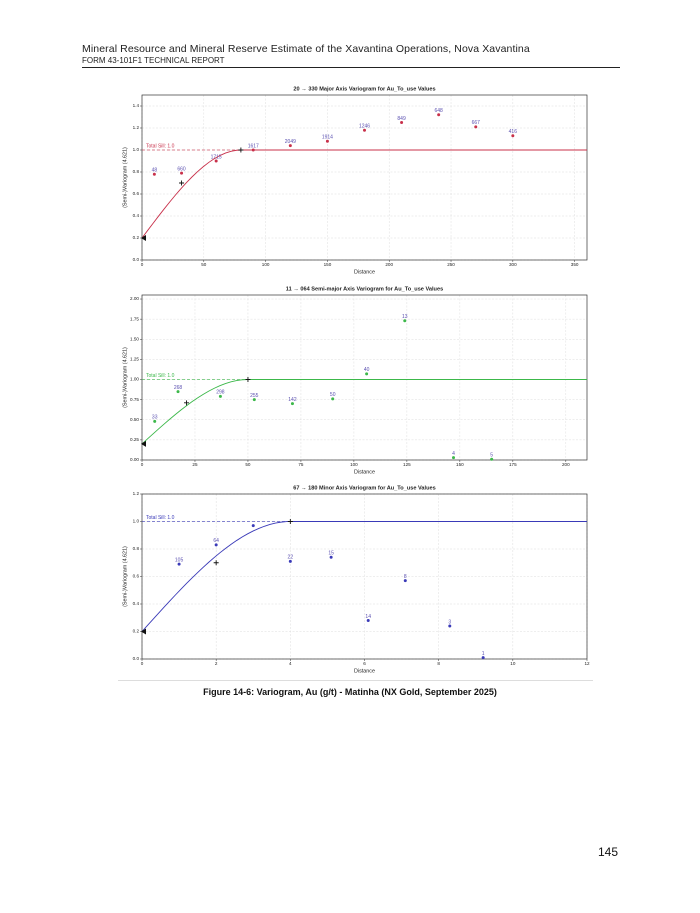 This screenshot has height=913, width=700. Describe the element at coordinates (136, 237) in the screenshot. I see `y-tick-label: 0.2` at that location.